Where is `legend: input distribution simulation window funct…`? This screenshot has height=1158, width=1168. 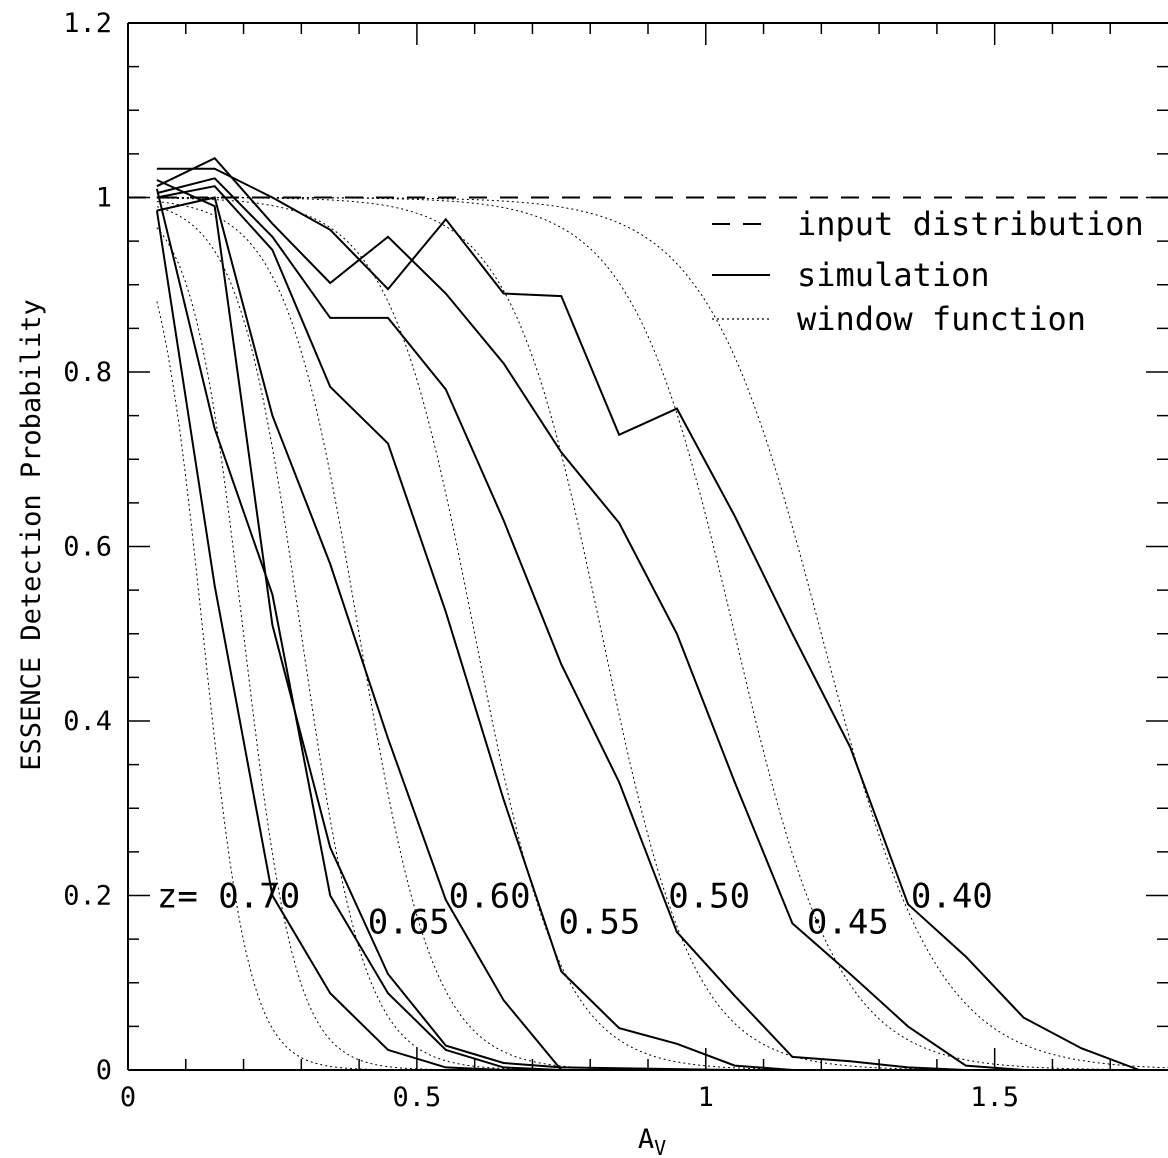 legend: input distribution simulation window funct… is located at coordinates (928, 271).